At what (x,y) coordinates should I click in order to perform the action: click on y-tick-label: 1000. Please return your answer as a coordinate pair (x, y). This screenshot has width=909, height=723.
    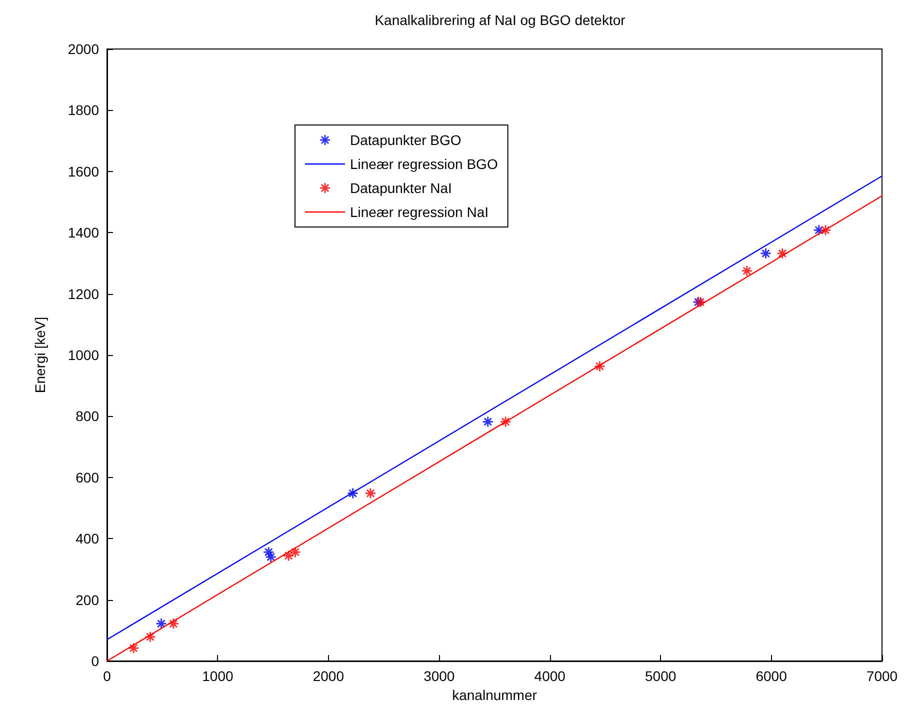
    Looking at the image, I should click on (84, 355).